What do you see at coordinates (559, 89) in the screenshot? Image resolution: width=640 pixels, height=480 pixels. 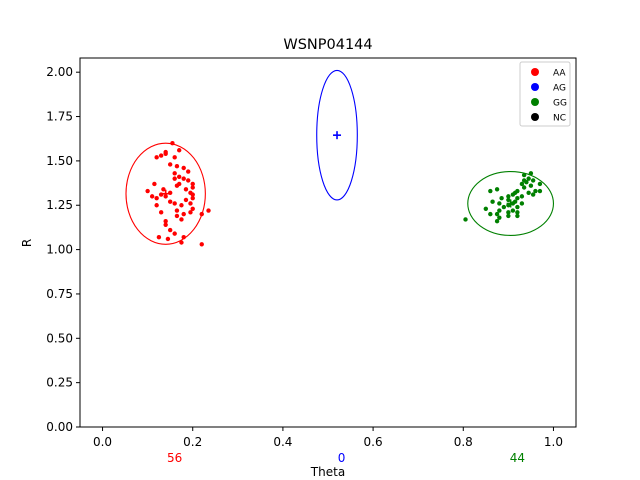 I see `legend-label: AG` at bounding box center [559, 89].